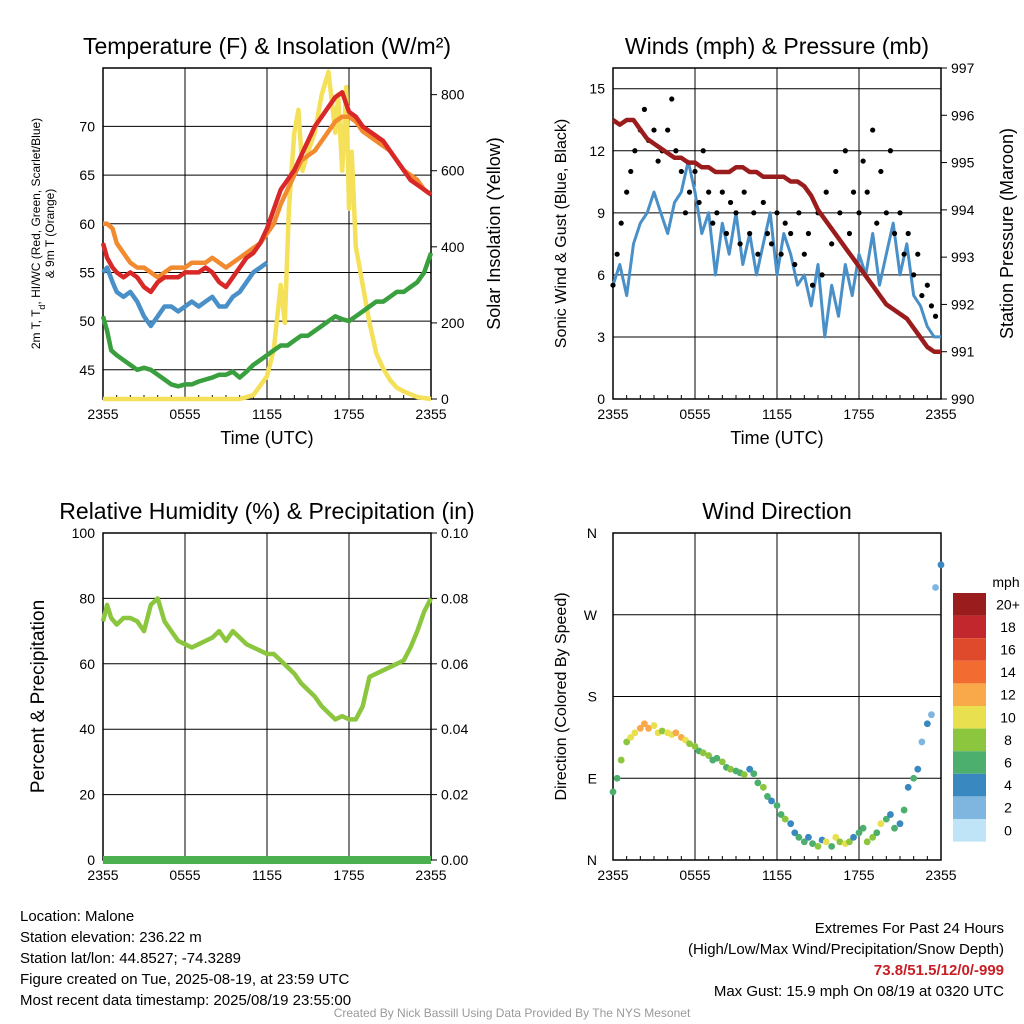  What do you see at coordinates (597, 151) in the screenshot?
I see `y-tick-label: 12` at bounding box center [597, 151].